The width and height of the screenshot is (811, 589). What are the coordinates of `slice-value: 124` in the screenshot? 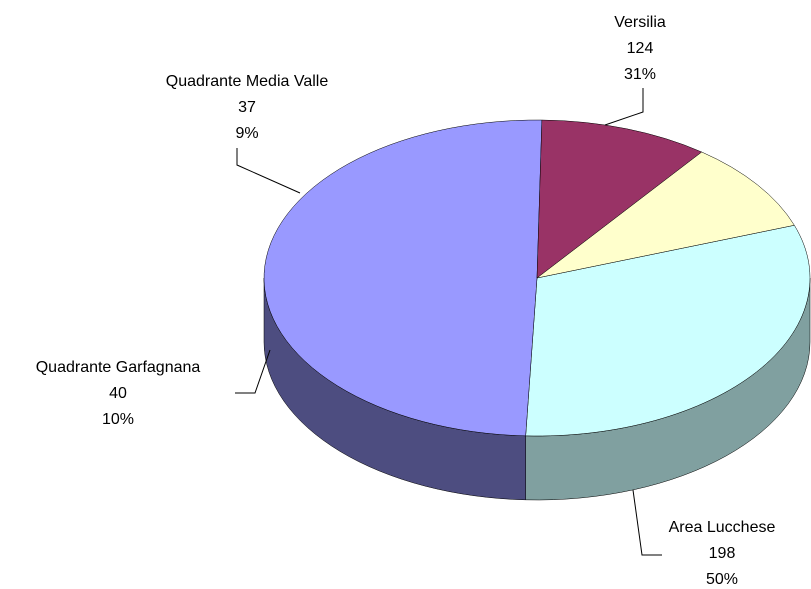 It's located at (640, 48).